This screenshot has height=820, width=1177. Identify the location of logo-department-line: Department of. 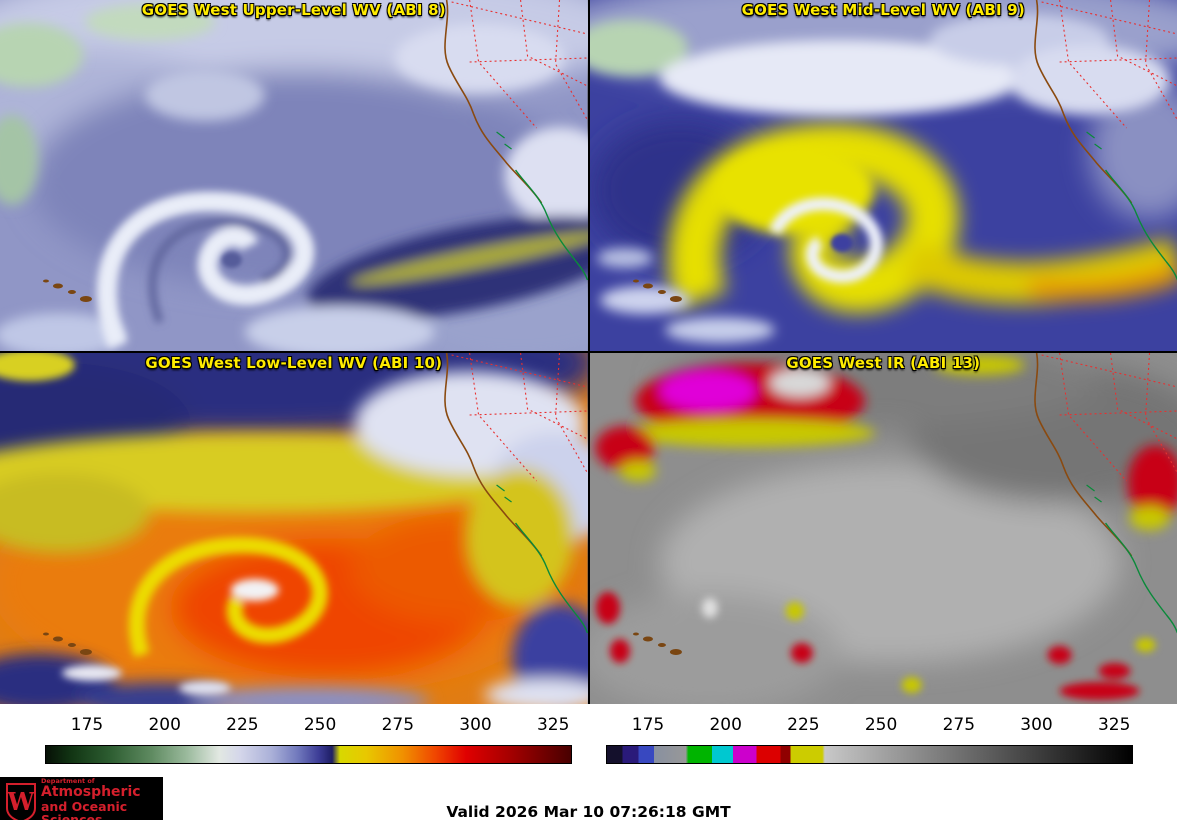
(68, 781).